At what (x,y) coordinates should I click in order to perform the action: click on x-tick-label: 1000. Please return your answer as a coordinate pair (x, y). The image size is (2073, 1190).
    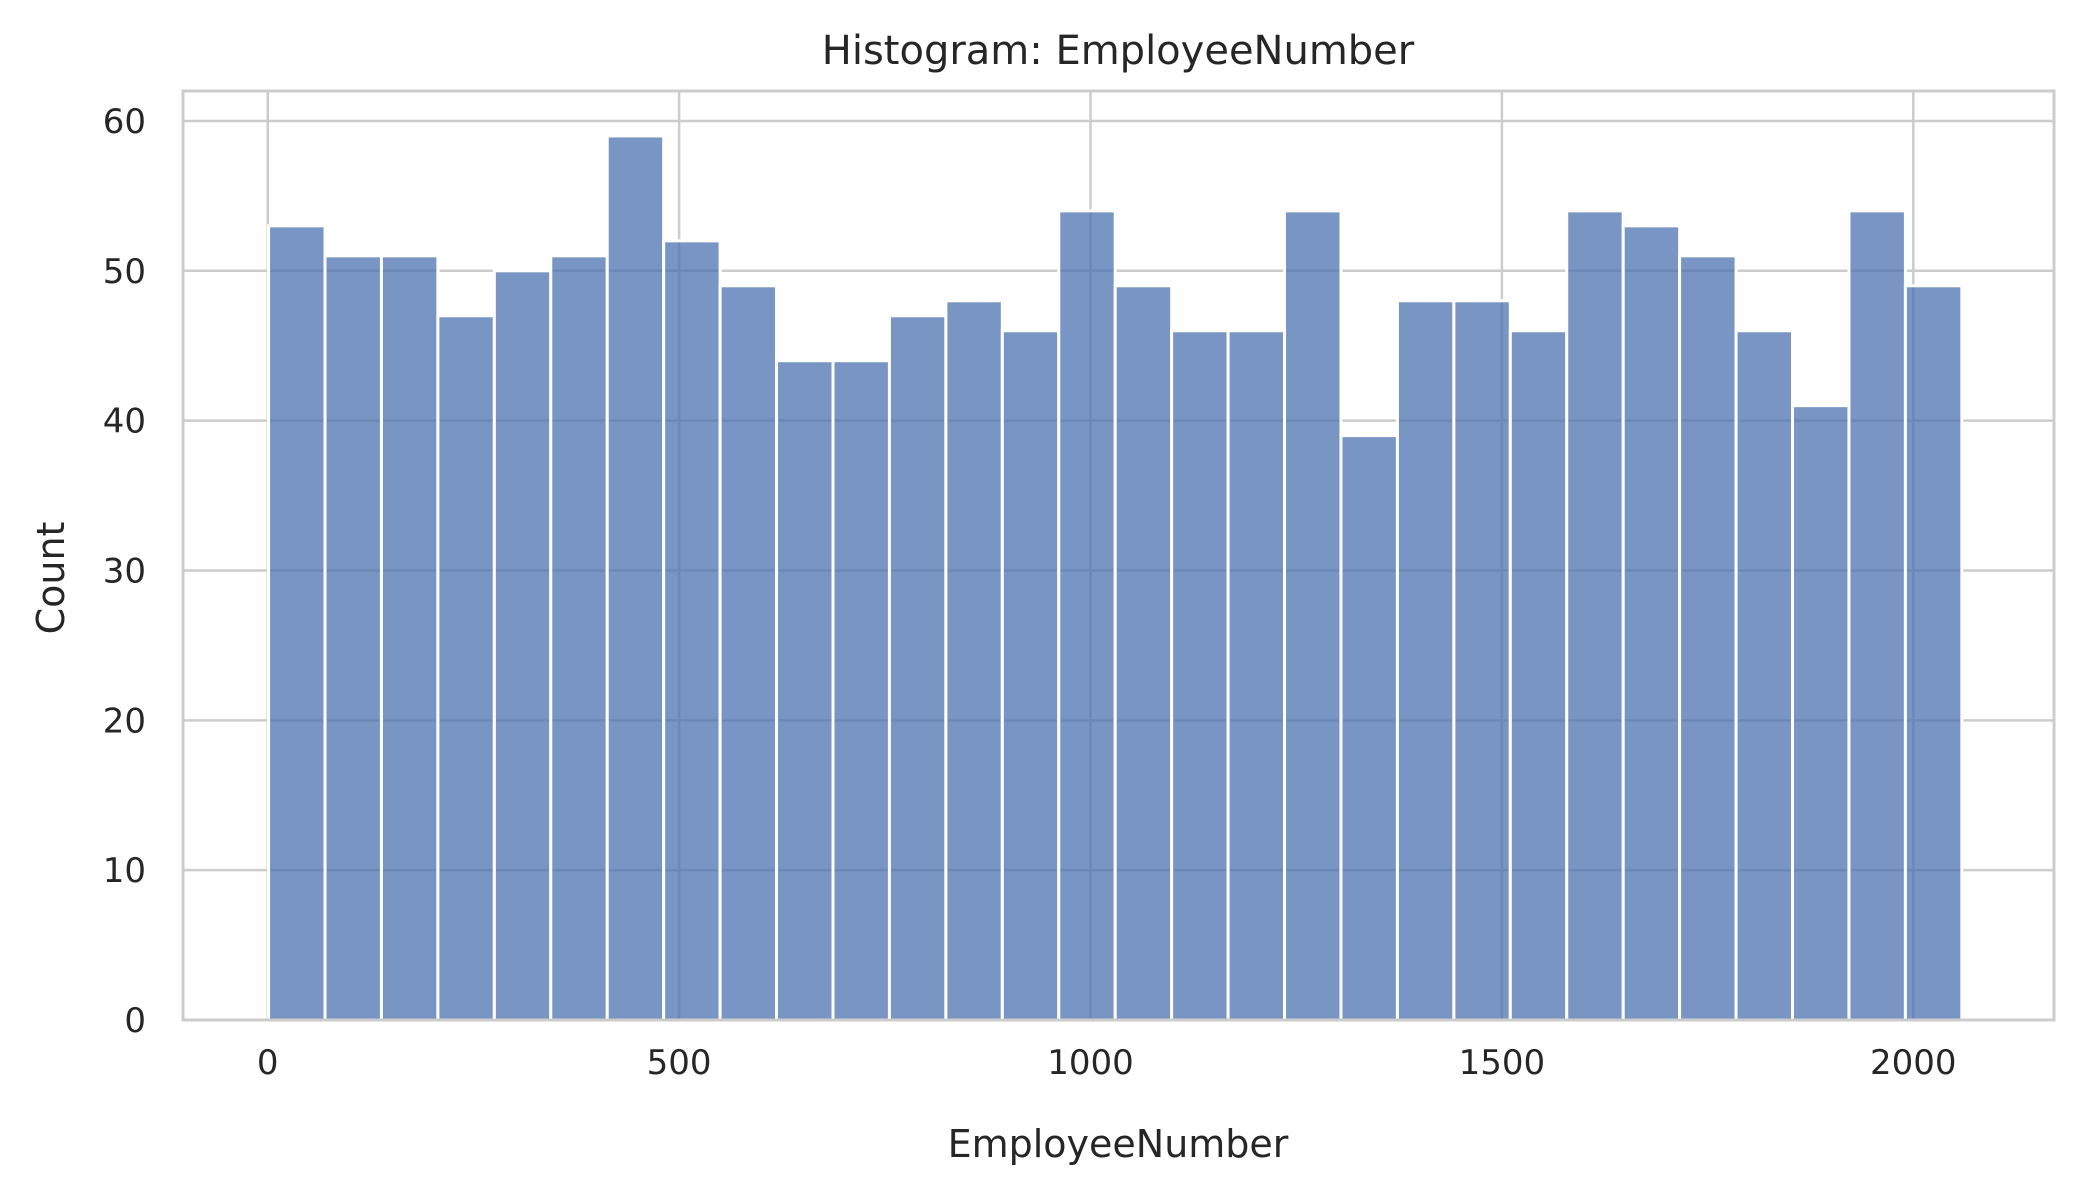
    Looking at the image, I should click on (1090, 1063).